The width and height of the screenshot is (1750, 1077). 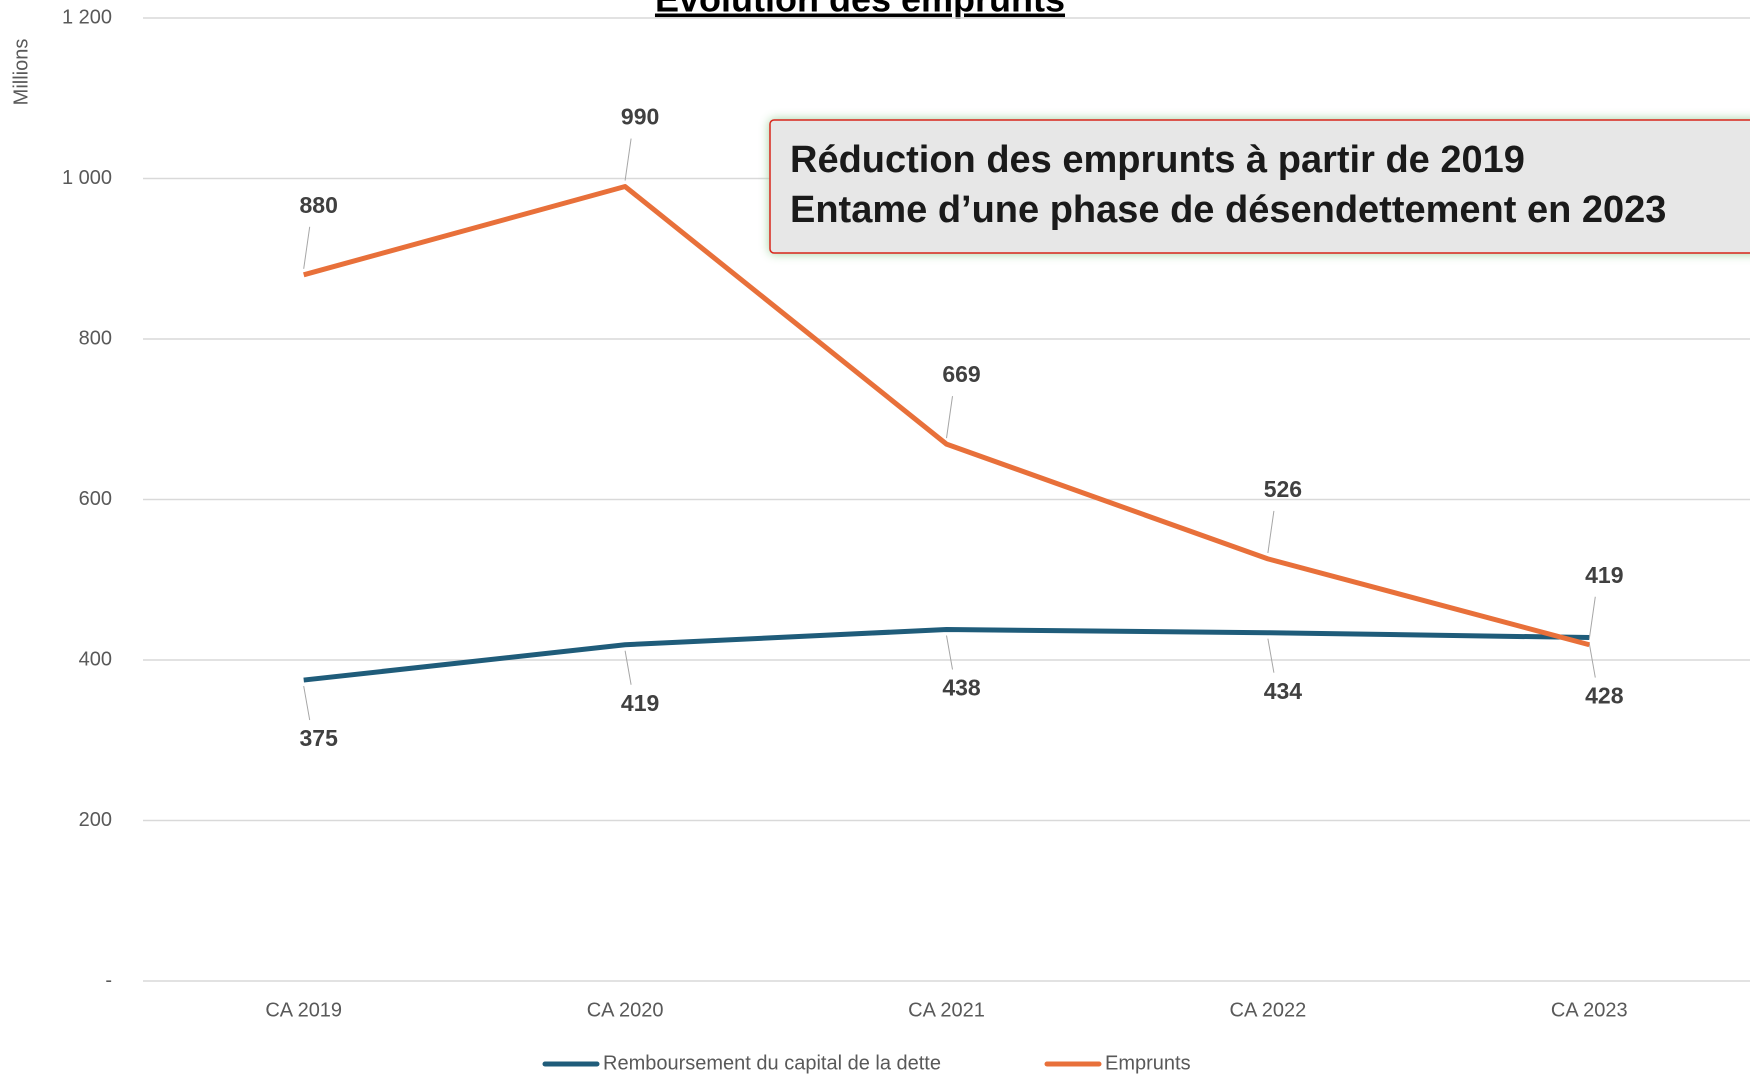 What do you see at coordinates (640, 117) in the screenshot?
I see `data-label: 990` at bounding box center [640, 117].